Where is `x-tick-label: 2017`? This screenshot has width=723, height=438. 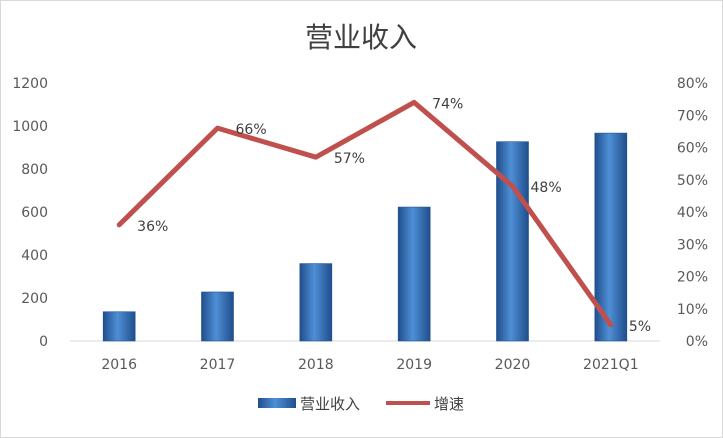
x-tick-label: 2017 is located at coordinates (218, 365).